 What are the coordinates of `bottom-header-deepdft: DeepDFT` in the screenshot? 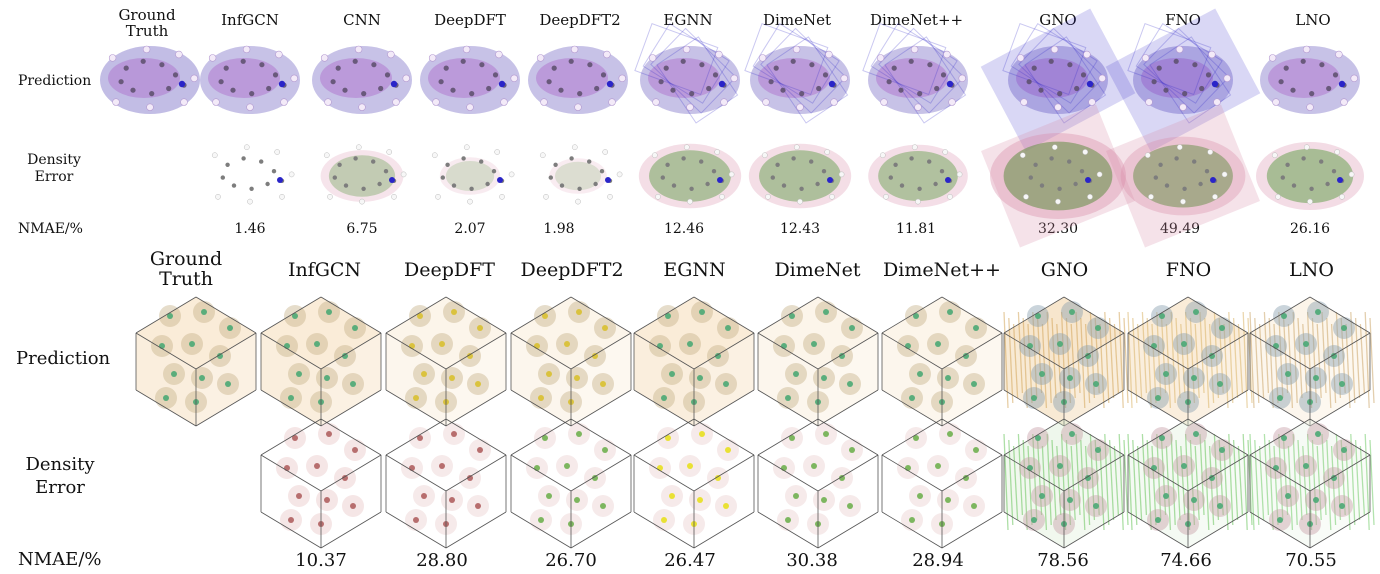 It's located at (449, 270).